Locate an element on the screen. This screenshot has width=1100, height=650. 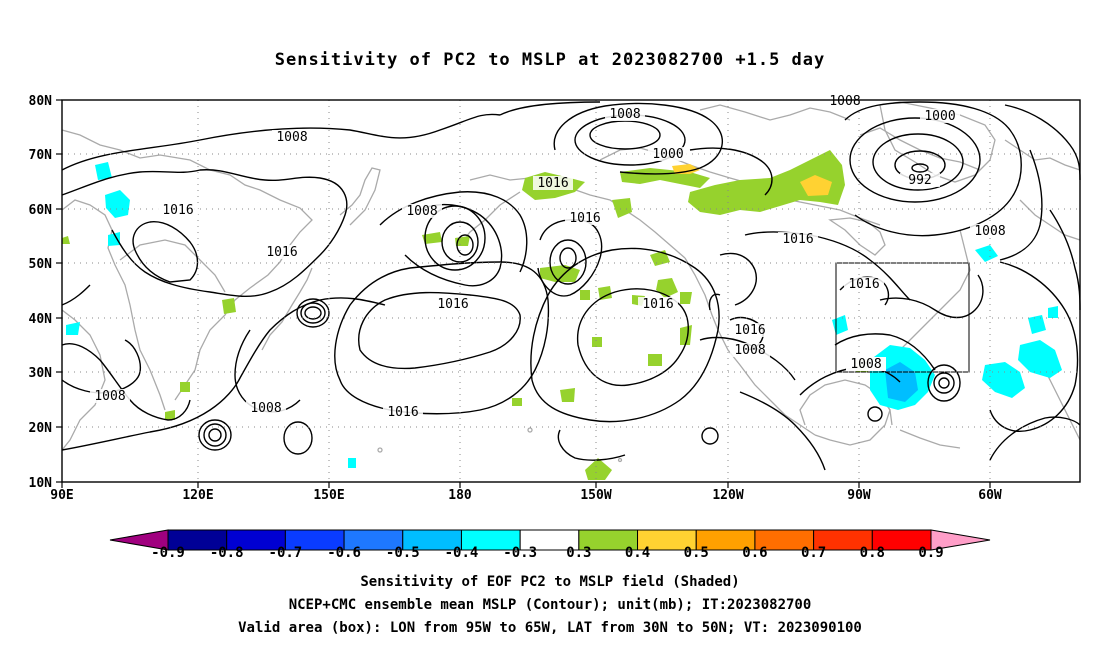
colorbar-label: 0.5 is located at coordinates (696, 553).